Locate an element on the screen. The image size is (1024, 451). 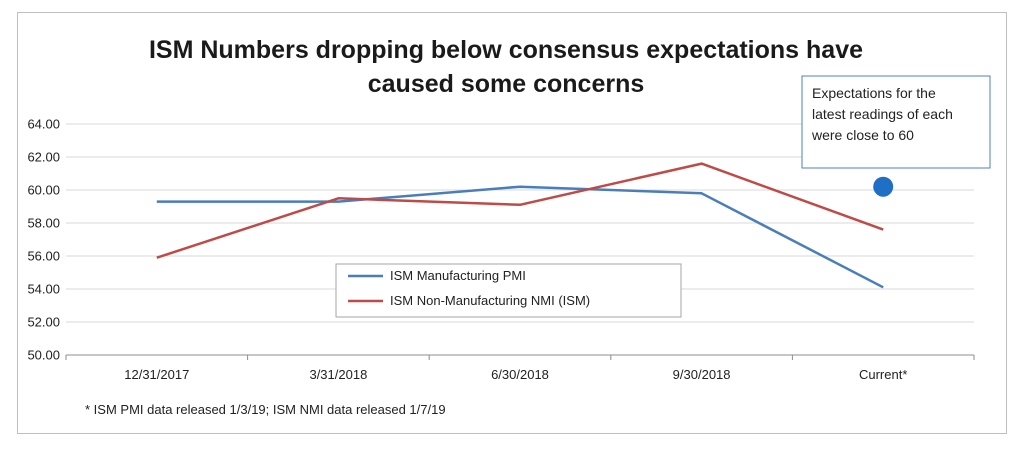
y-tick-label: 50.00 is located at coordinates (43, 355).